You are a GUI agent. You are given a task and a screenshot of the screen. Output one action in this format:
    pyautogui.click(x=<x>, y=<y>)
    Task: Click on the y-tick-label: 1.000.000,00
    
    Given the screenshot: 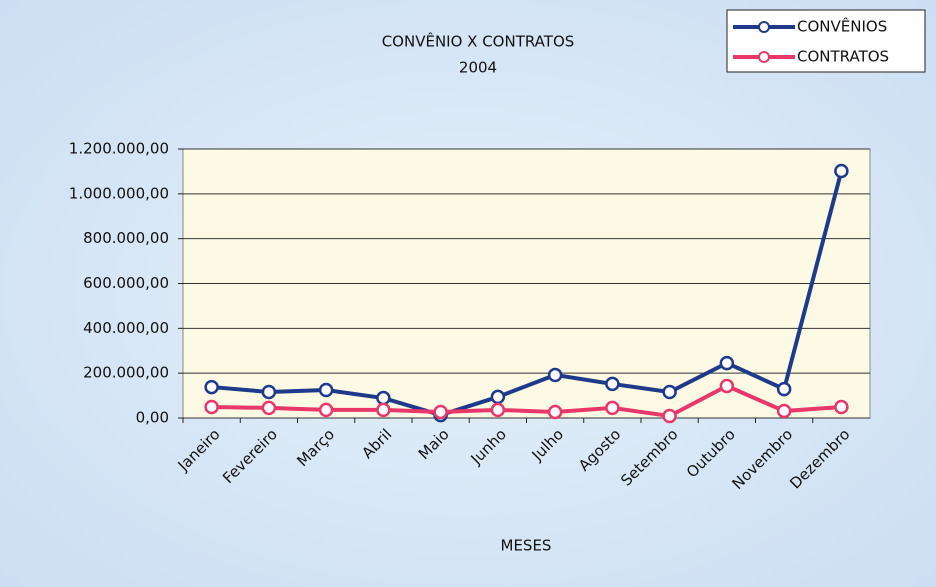 What is the action you would take?
    pyautogui.click(x=119, y=193)
    